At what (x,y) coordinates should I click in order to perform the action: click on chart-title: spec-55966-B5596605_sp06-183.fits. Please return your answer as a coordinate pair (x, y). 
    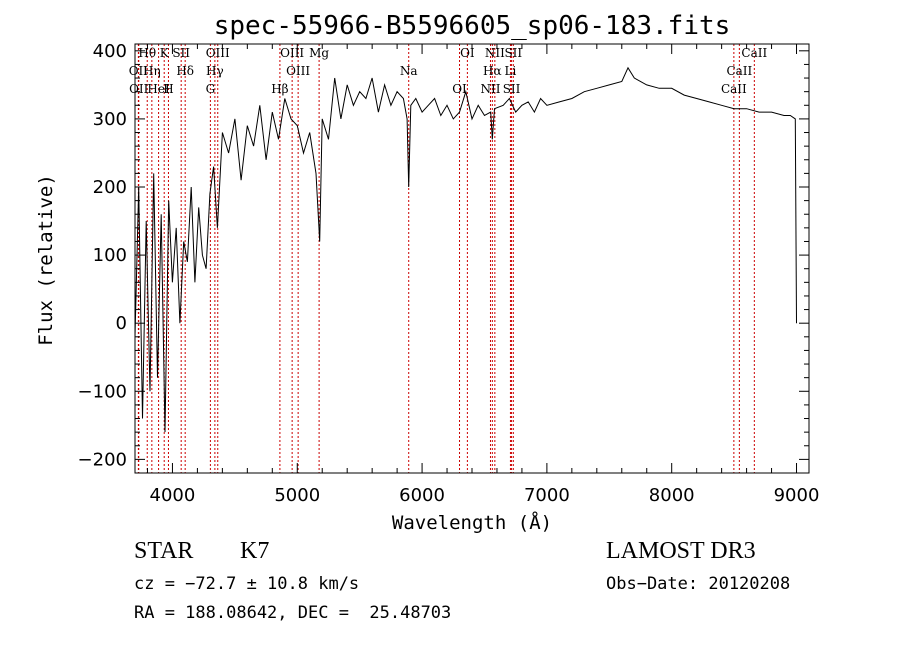
    Looking at the image, I should click on (472, 26).